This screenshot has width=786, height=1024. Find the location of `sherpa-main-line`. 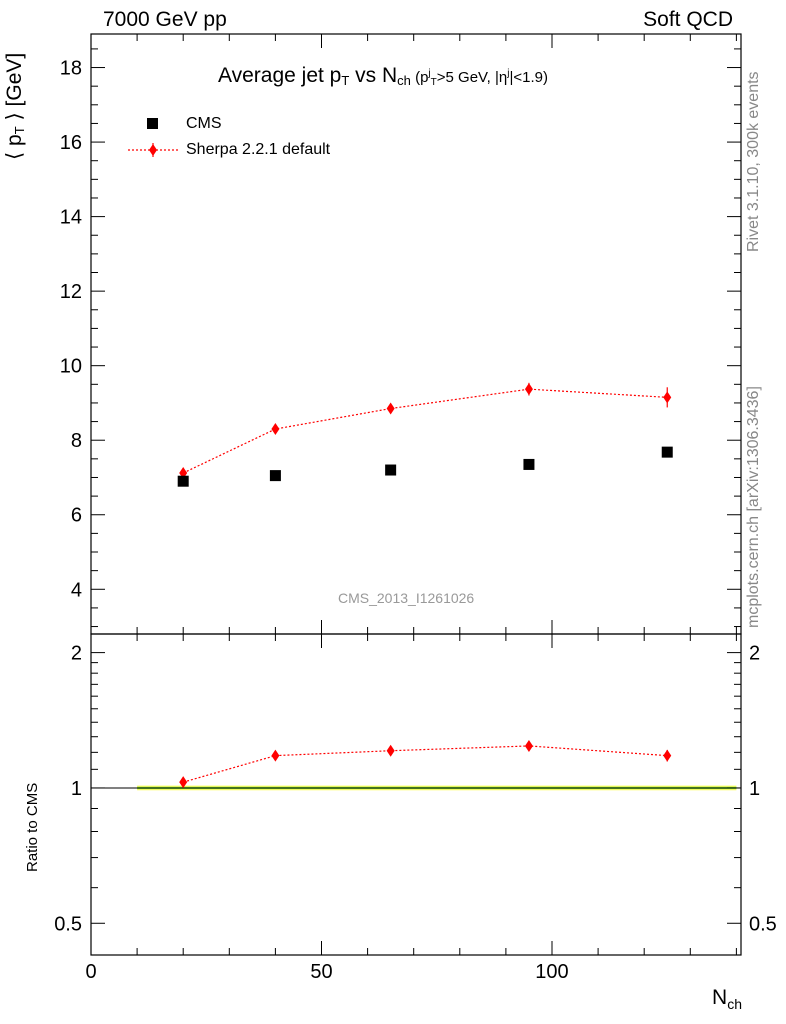

sherpa-main-line is located at coordinates (425, 431).